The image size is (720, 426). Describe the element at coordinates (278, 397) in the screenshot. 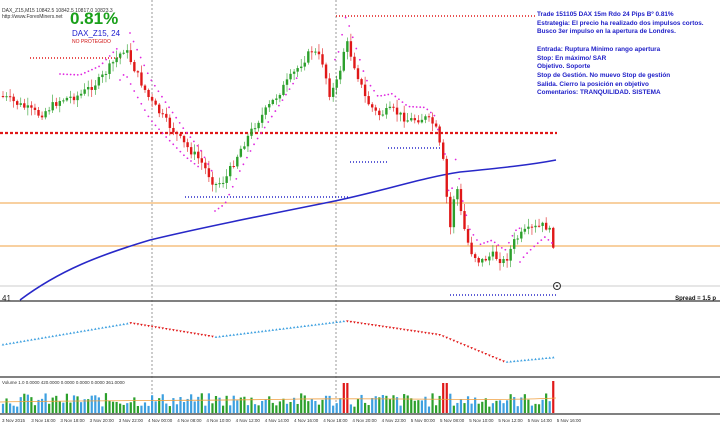

I see `volume-bars` at that location.